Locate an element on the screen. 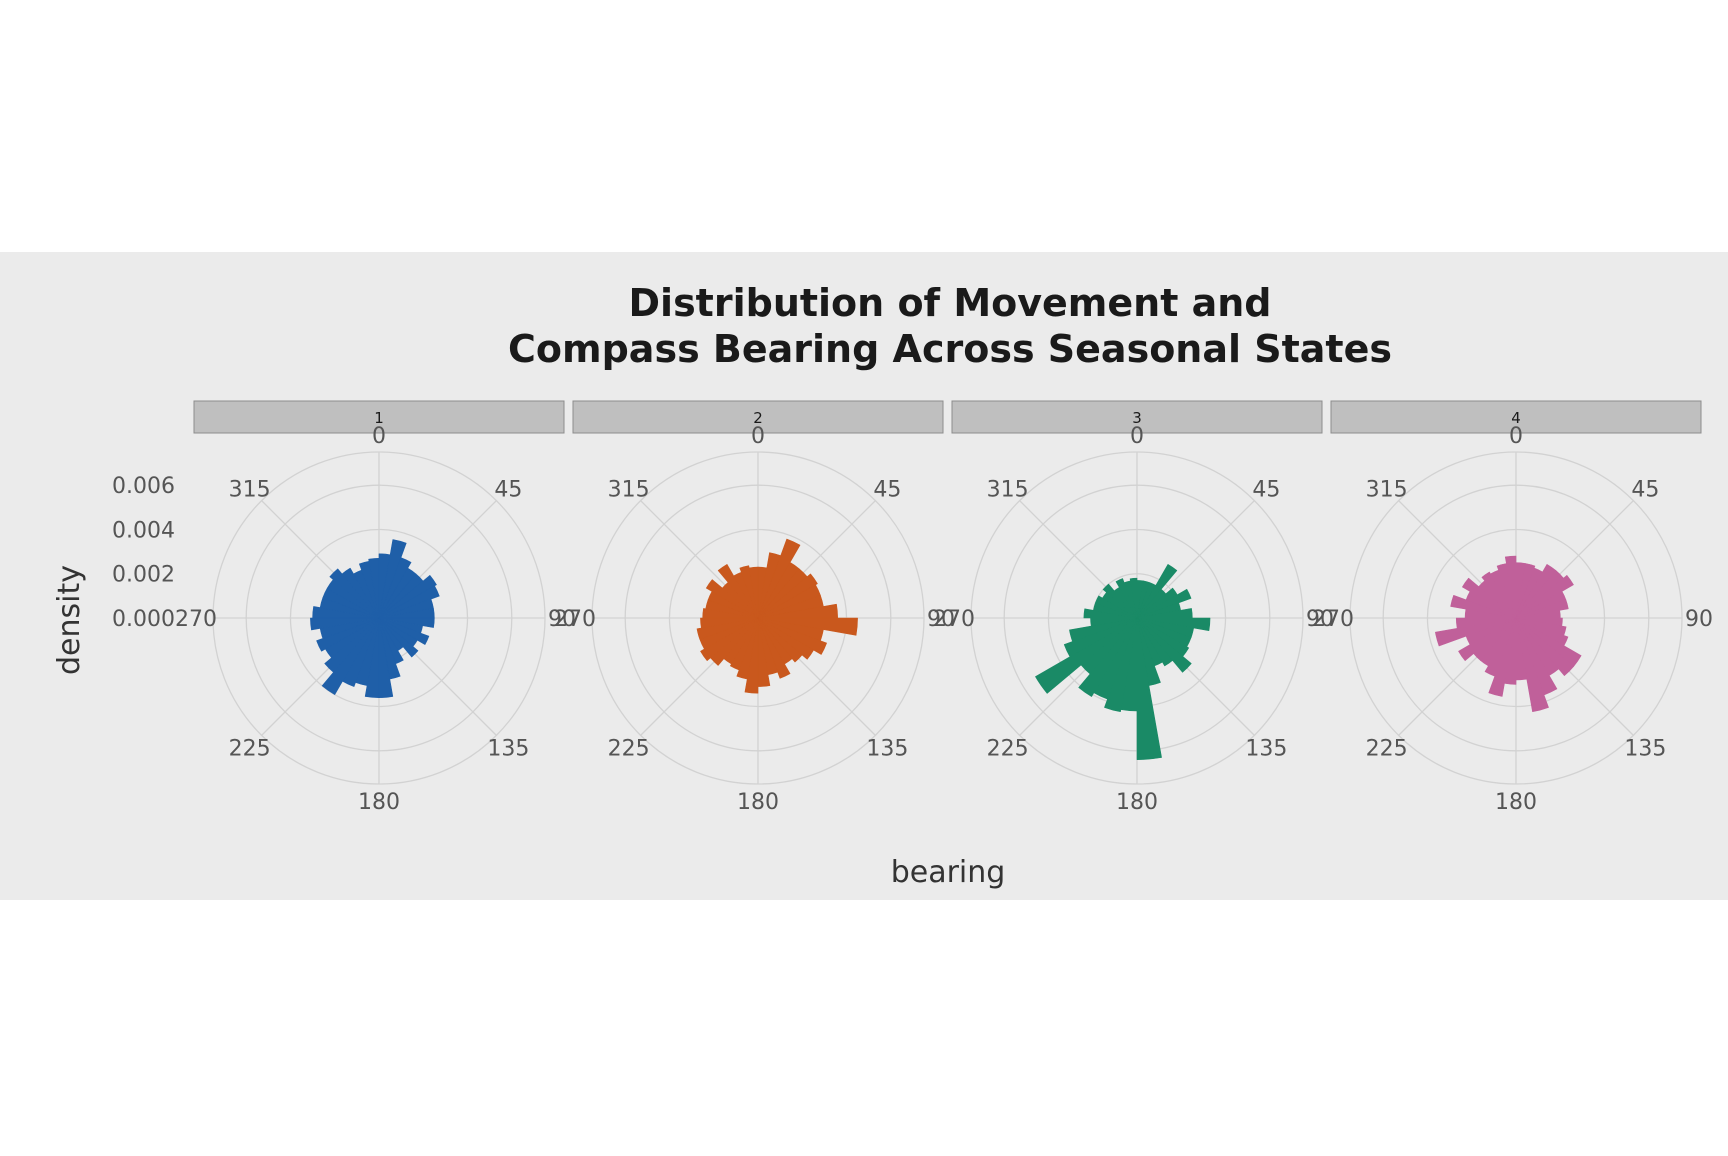  x-axis-title: bearing is located at coordinates (948, 872).